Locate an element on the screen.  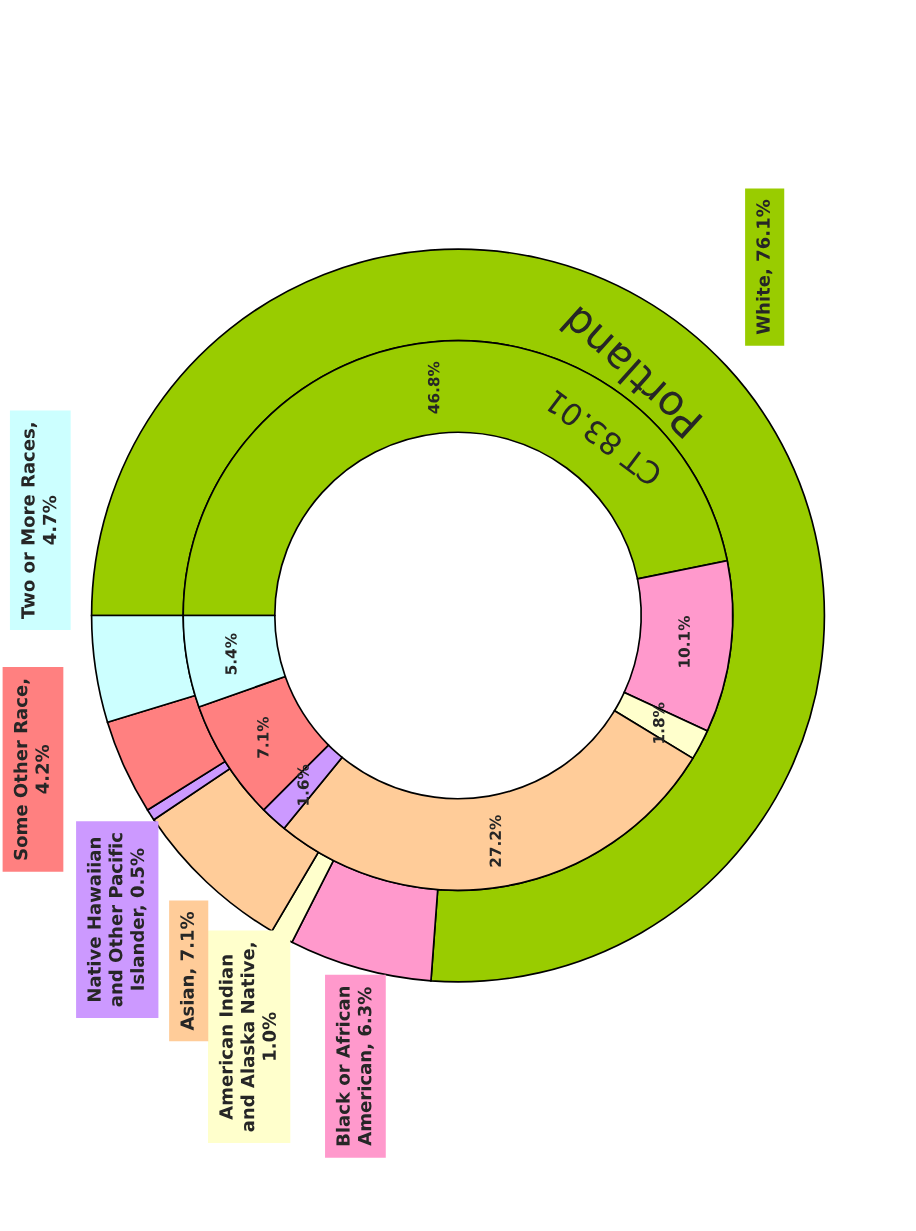
data-label: Black or African American, 6.3% is located at coordinates (354, 1066).